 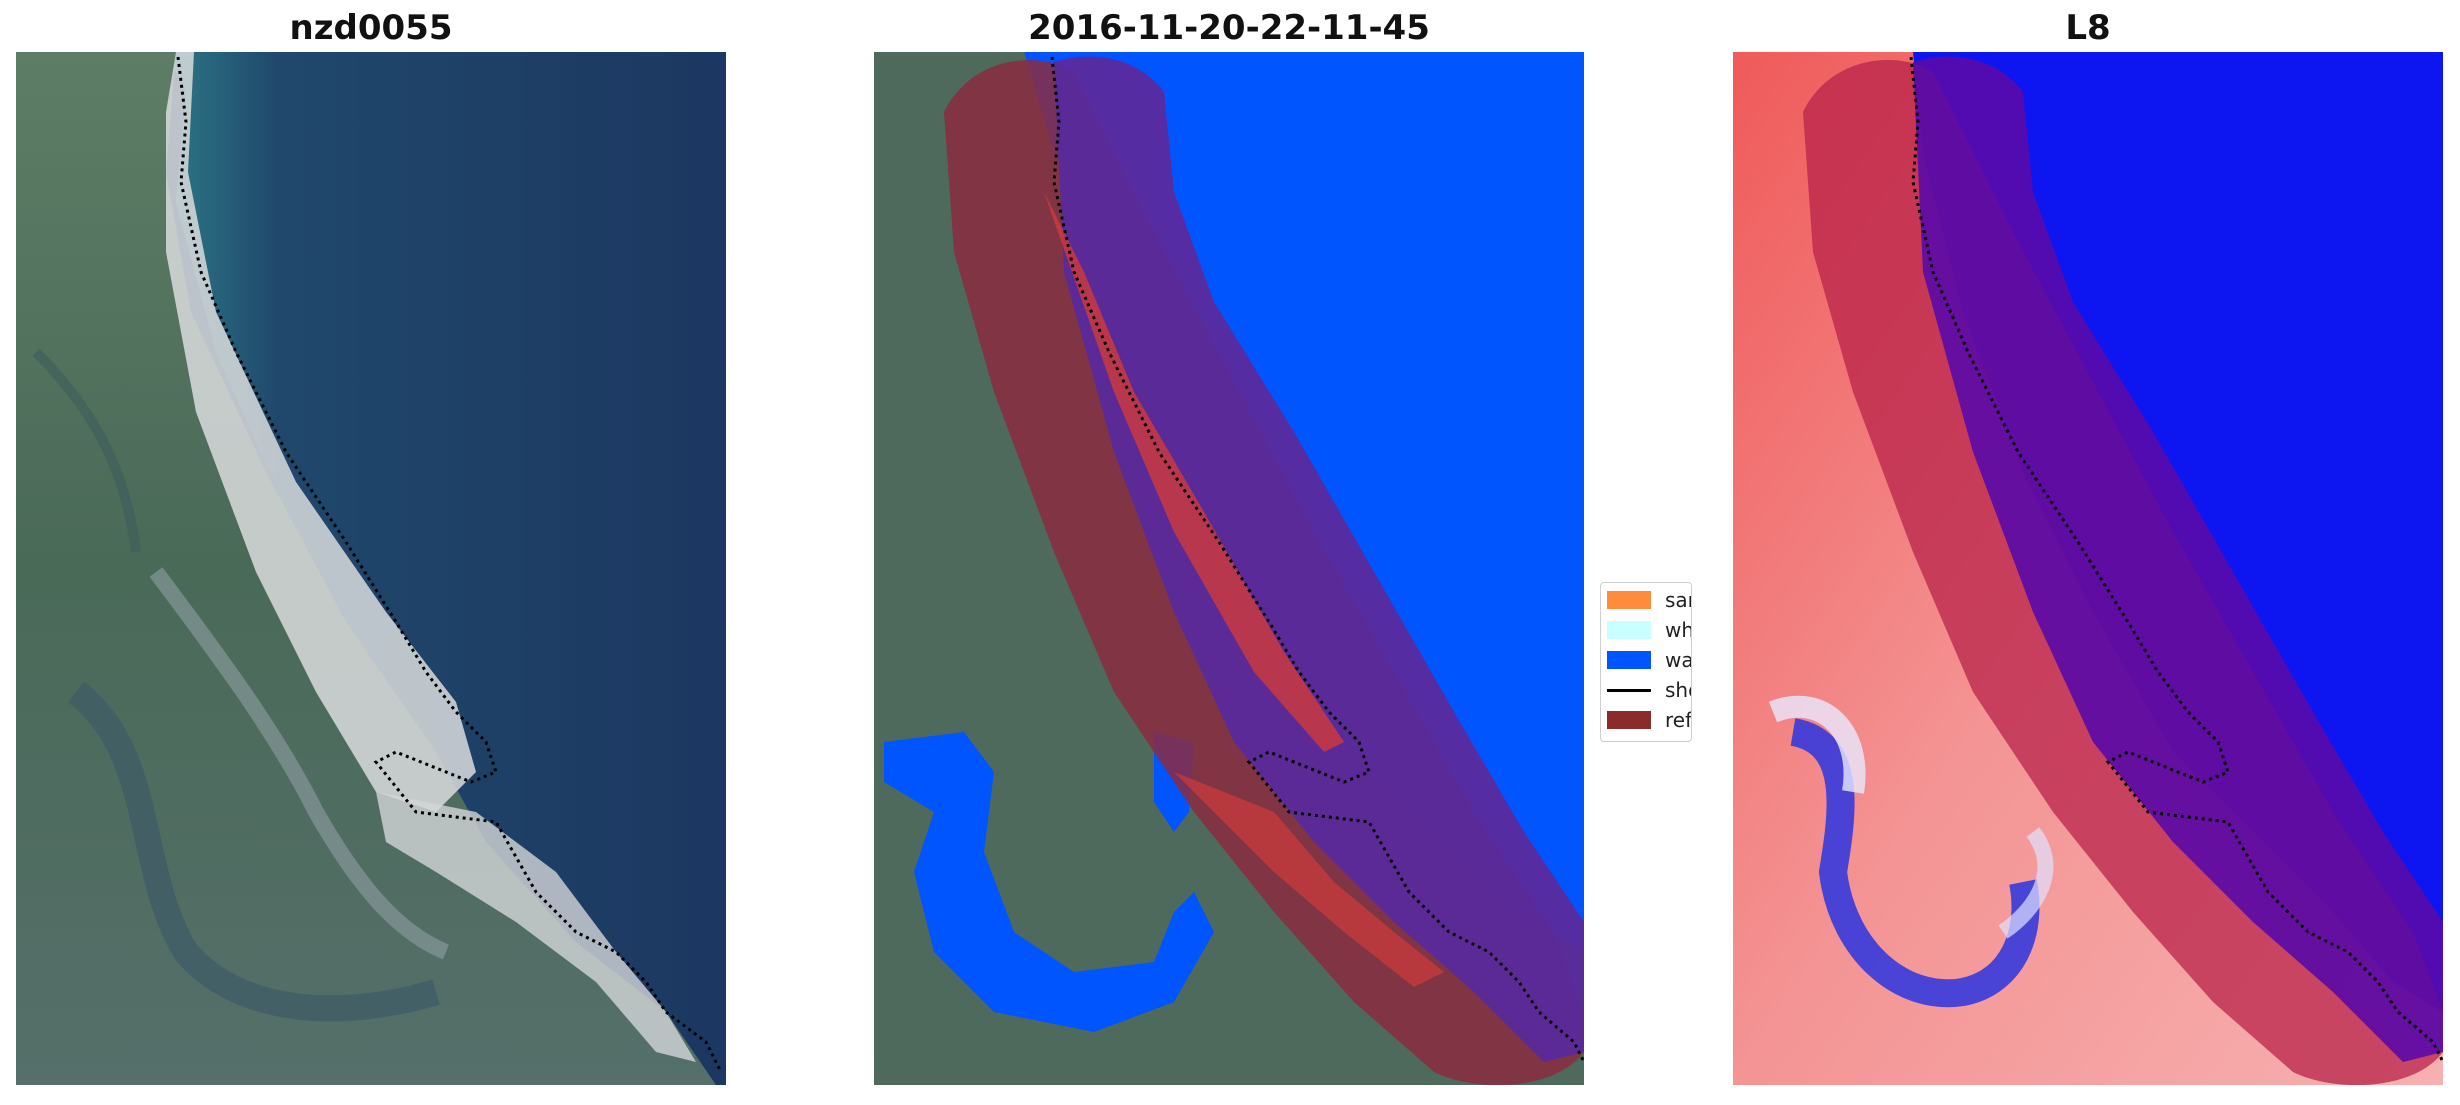 I want to click on panel-title-classified: 2016-11-20-22-11-45, so click(x=1229, y=28).